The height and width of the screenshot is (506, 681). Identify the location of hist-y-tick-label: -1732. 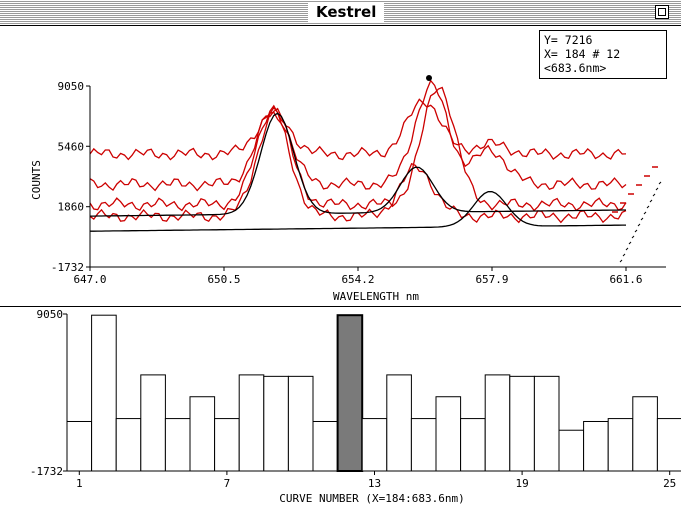
(46, 471).